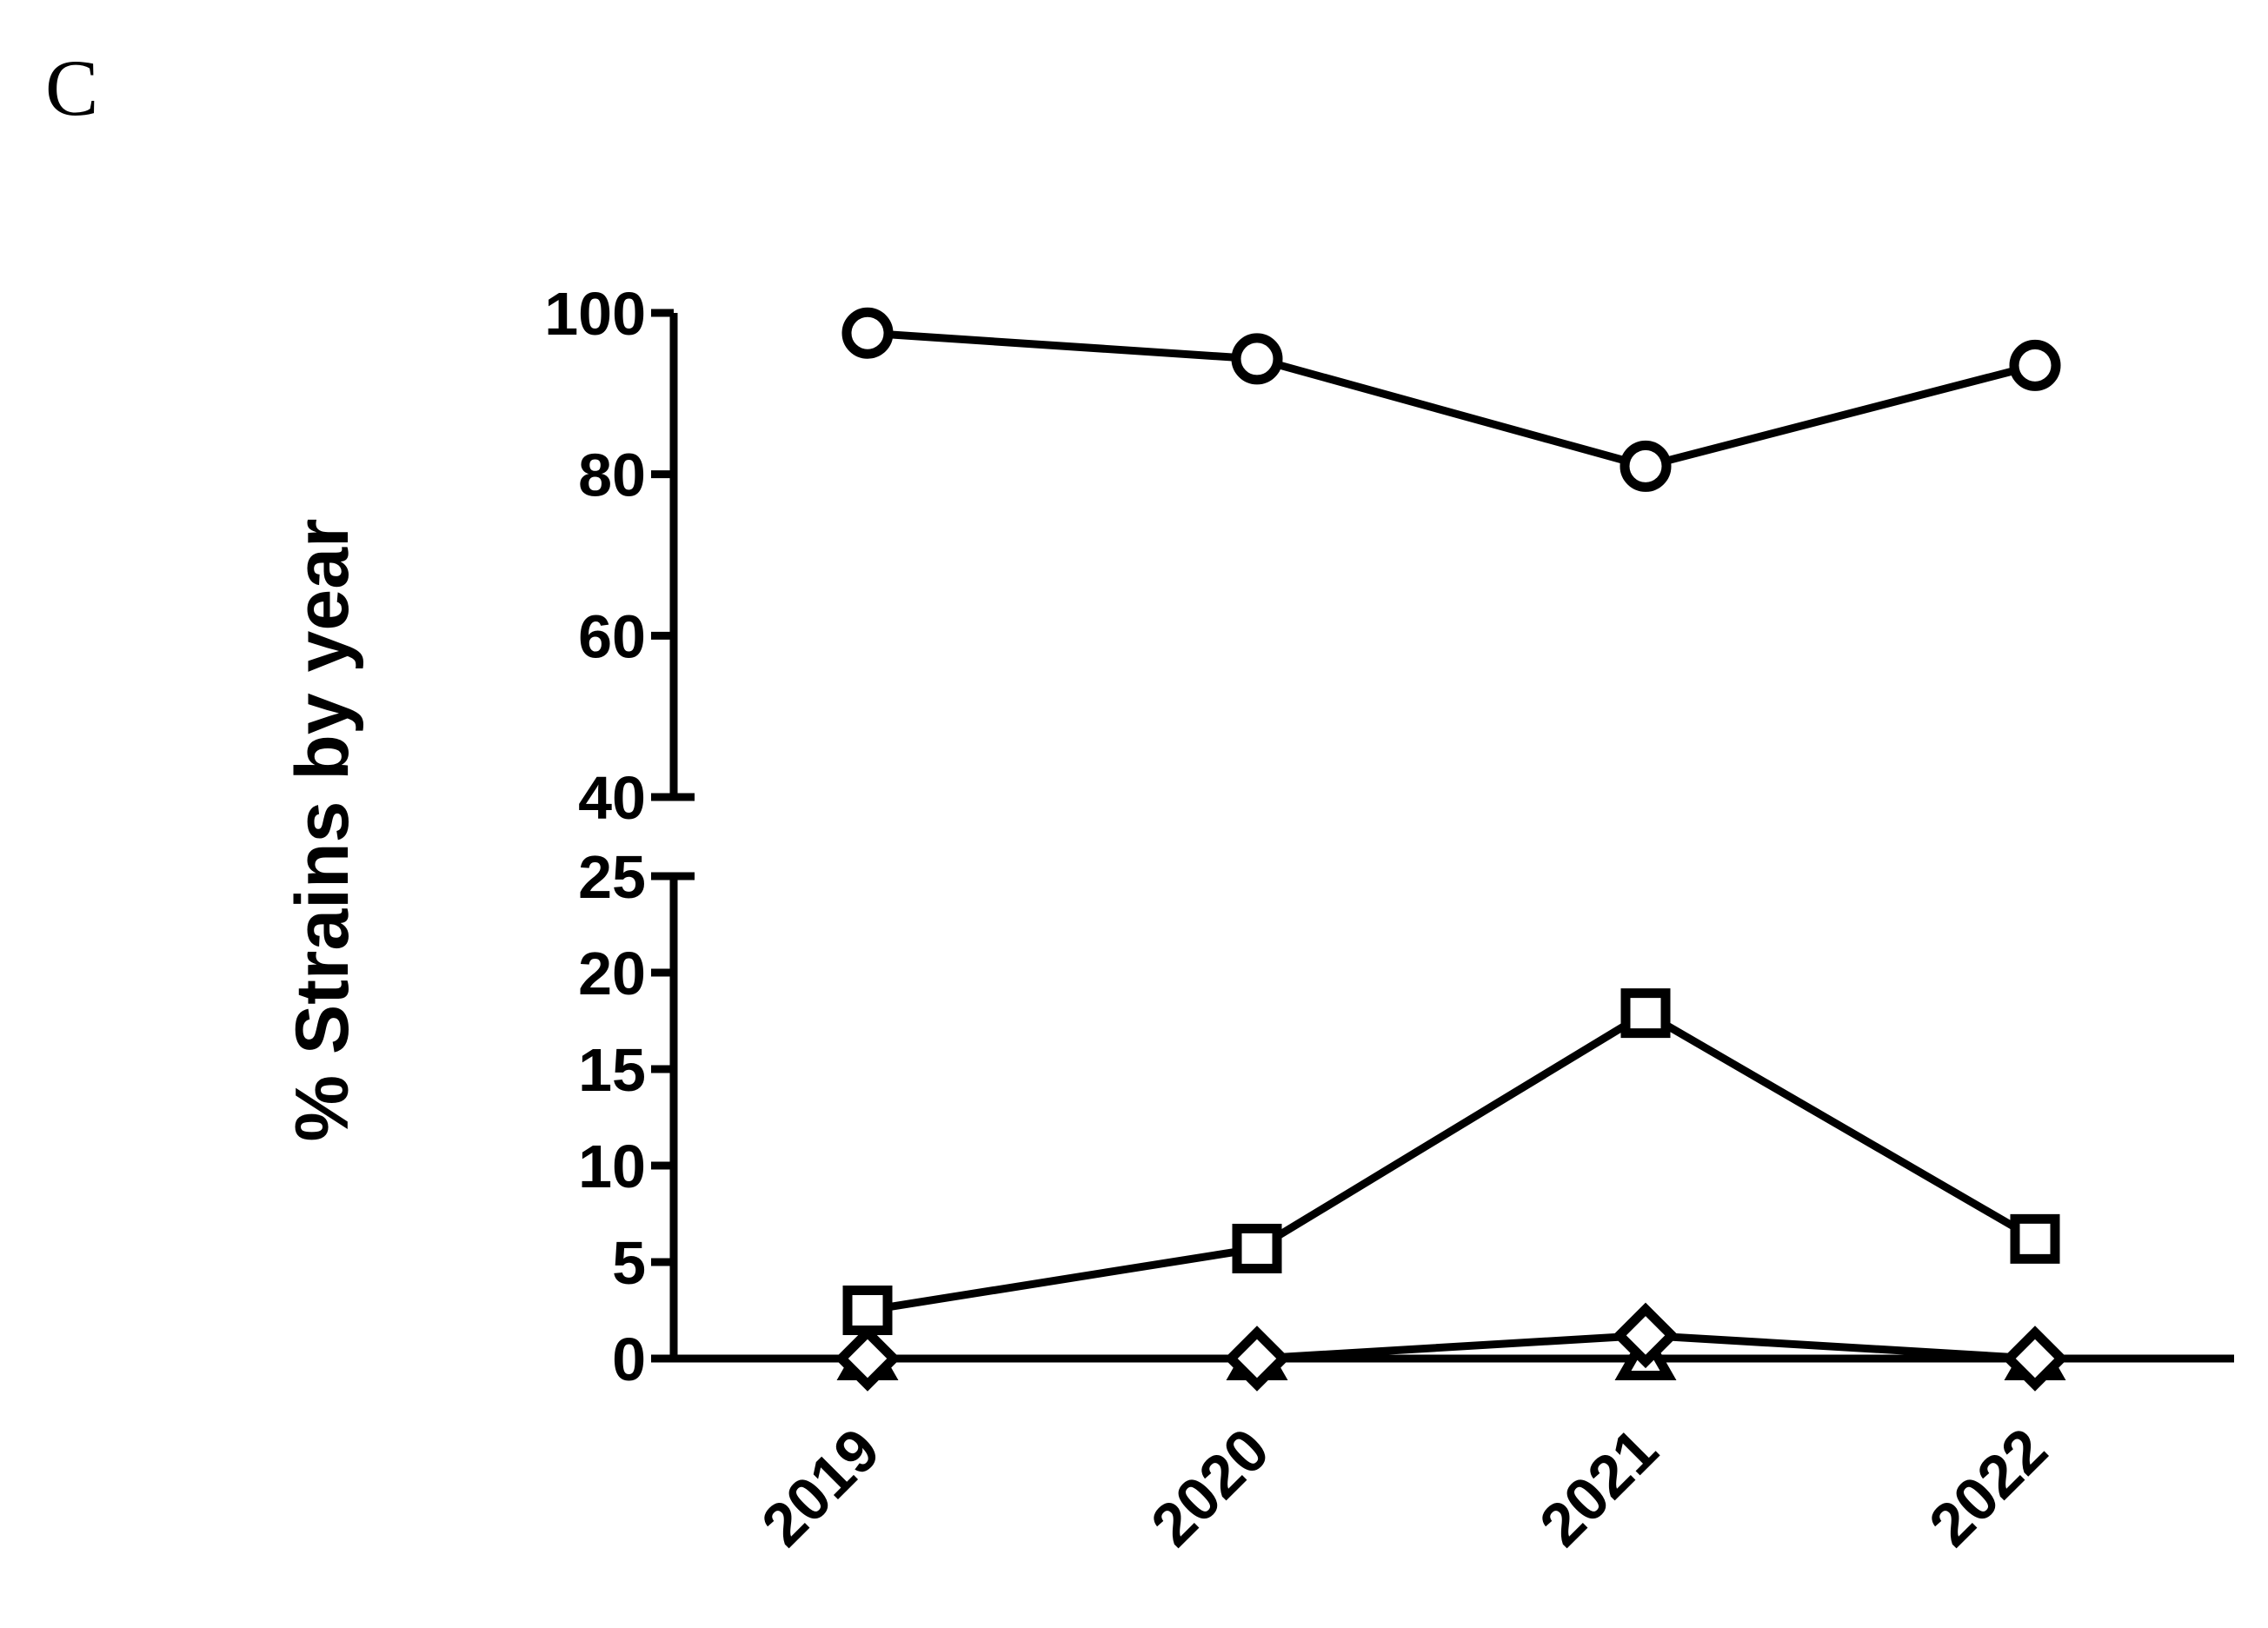 The width and height of the screenshot is (2268, 1628). Describe the element at coordinates (612, 1070) in the screenshot. I see `y-lower-tick-label: 15` at that location.